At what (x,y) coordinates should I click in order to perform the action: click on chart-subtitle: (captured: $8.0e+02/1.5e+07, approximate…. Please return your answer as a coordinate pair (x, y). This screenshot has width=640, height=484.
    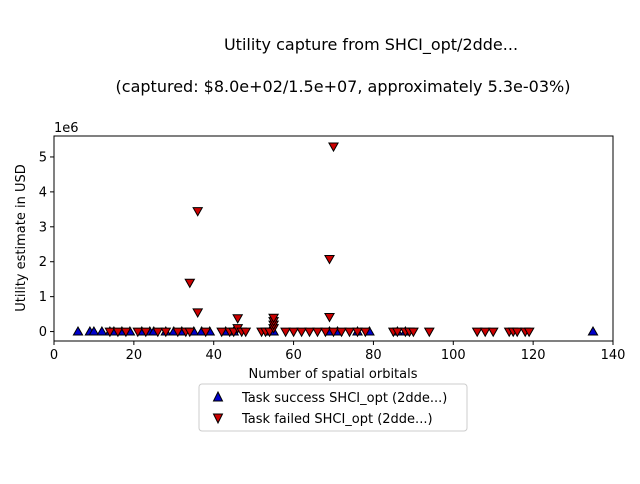
    Looking at the image, I should click on (343, 86).